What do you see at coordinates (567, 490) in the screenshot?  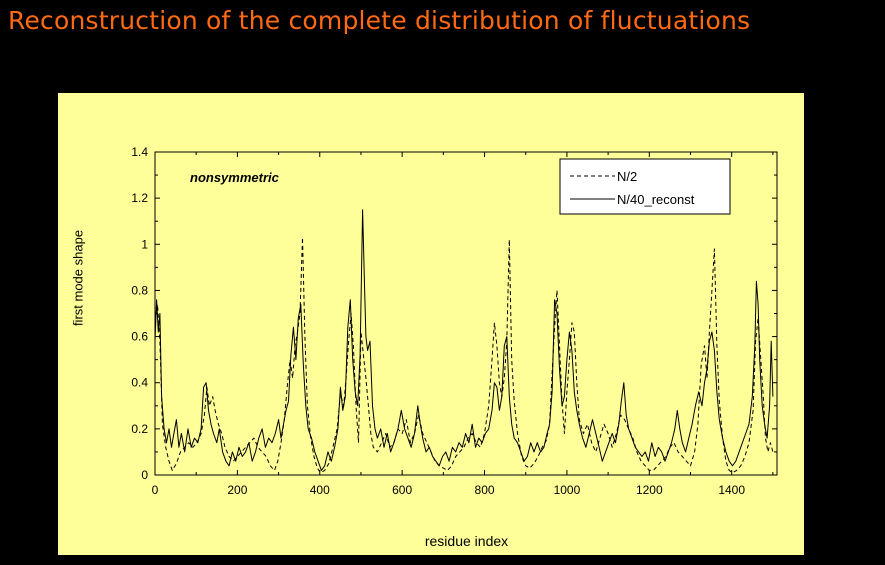 I see `x-tick-label: 1000` at bounding box center [567, 490].